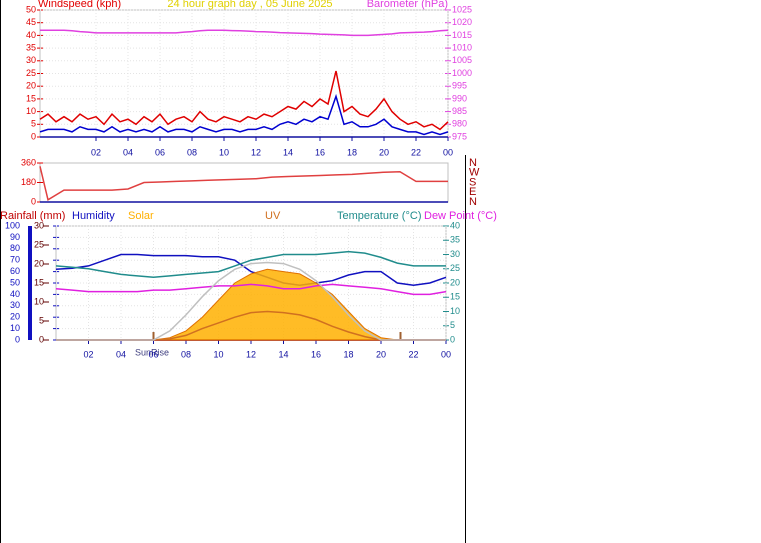 The height and width of the screenshot is (543, 761). What do you see at coordinates (472, 182) in the screenshot?
I see `compass-label: S` at bounding box center [472, 182].